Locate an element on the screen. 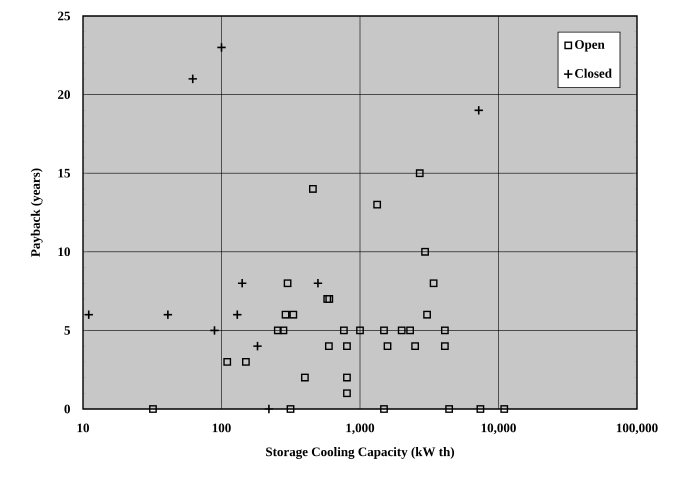 The height and width of the screenshot is (483, 677). y-tick-label: 10 is located at coordinates (64, 251).